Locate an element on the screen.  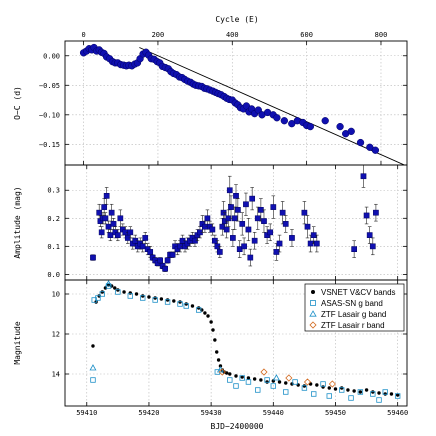
x-tick-label-top: 200 is located at coordinates (158, 35).